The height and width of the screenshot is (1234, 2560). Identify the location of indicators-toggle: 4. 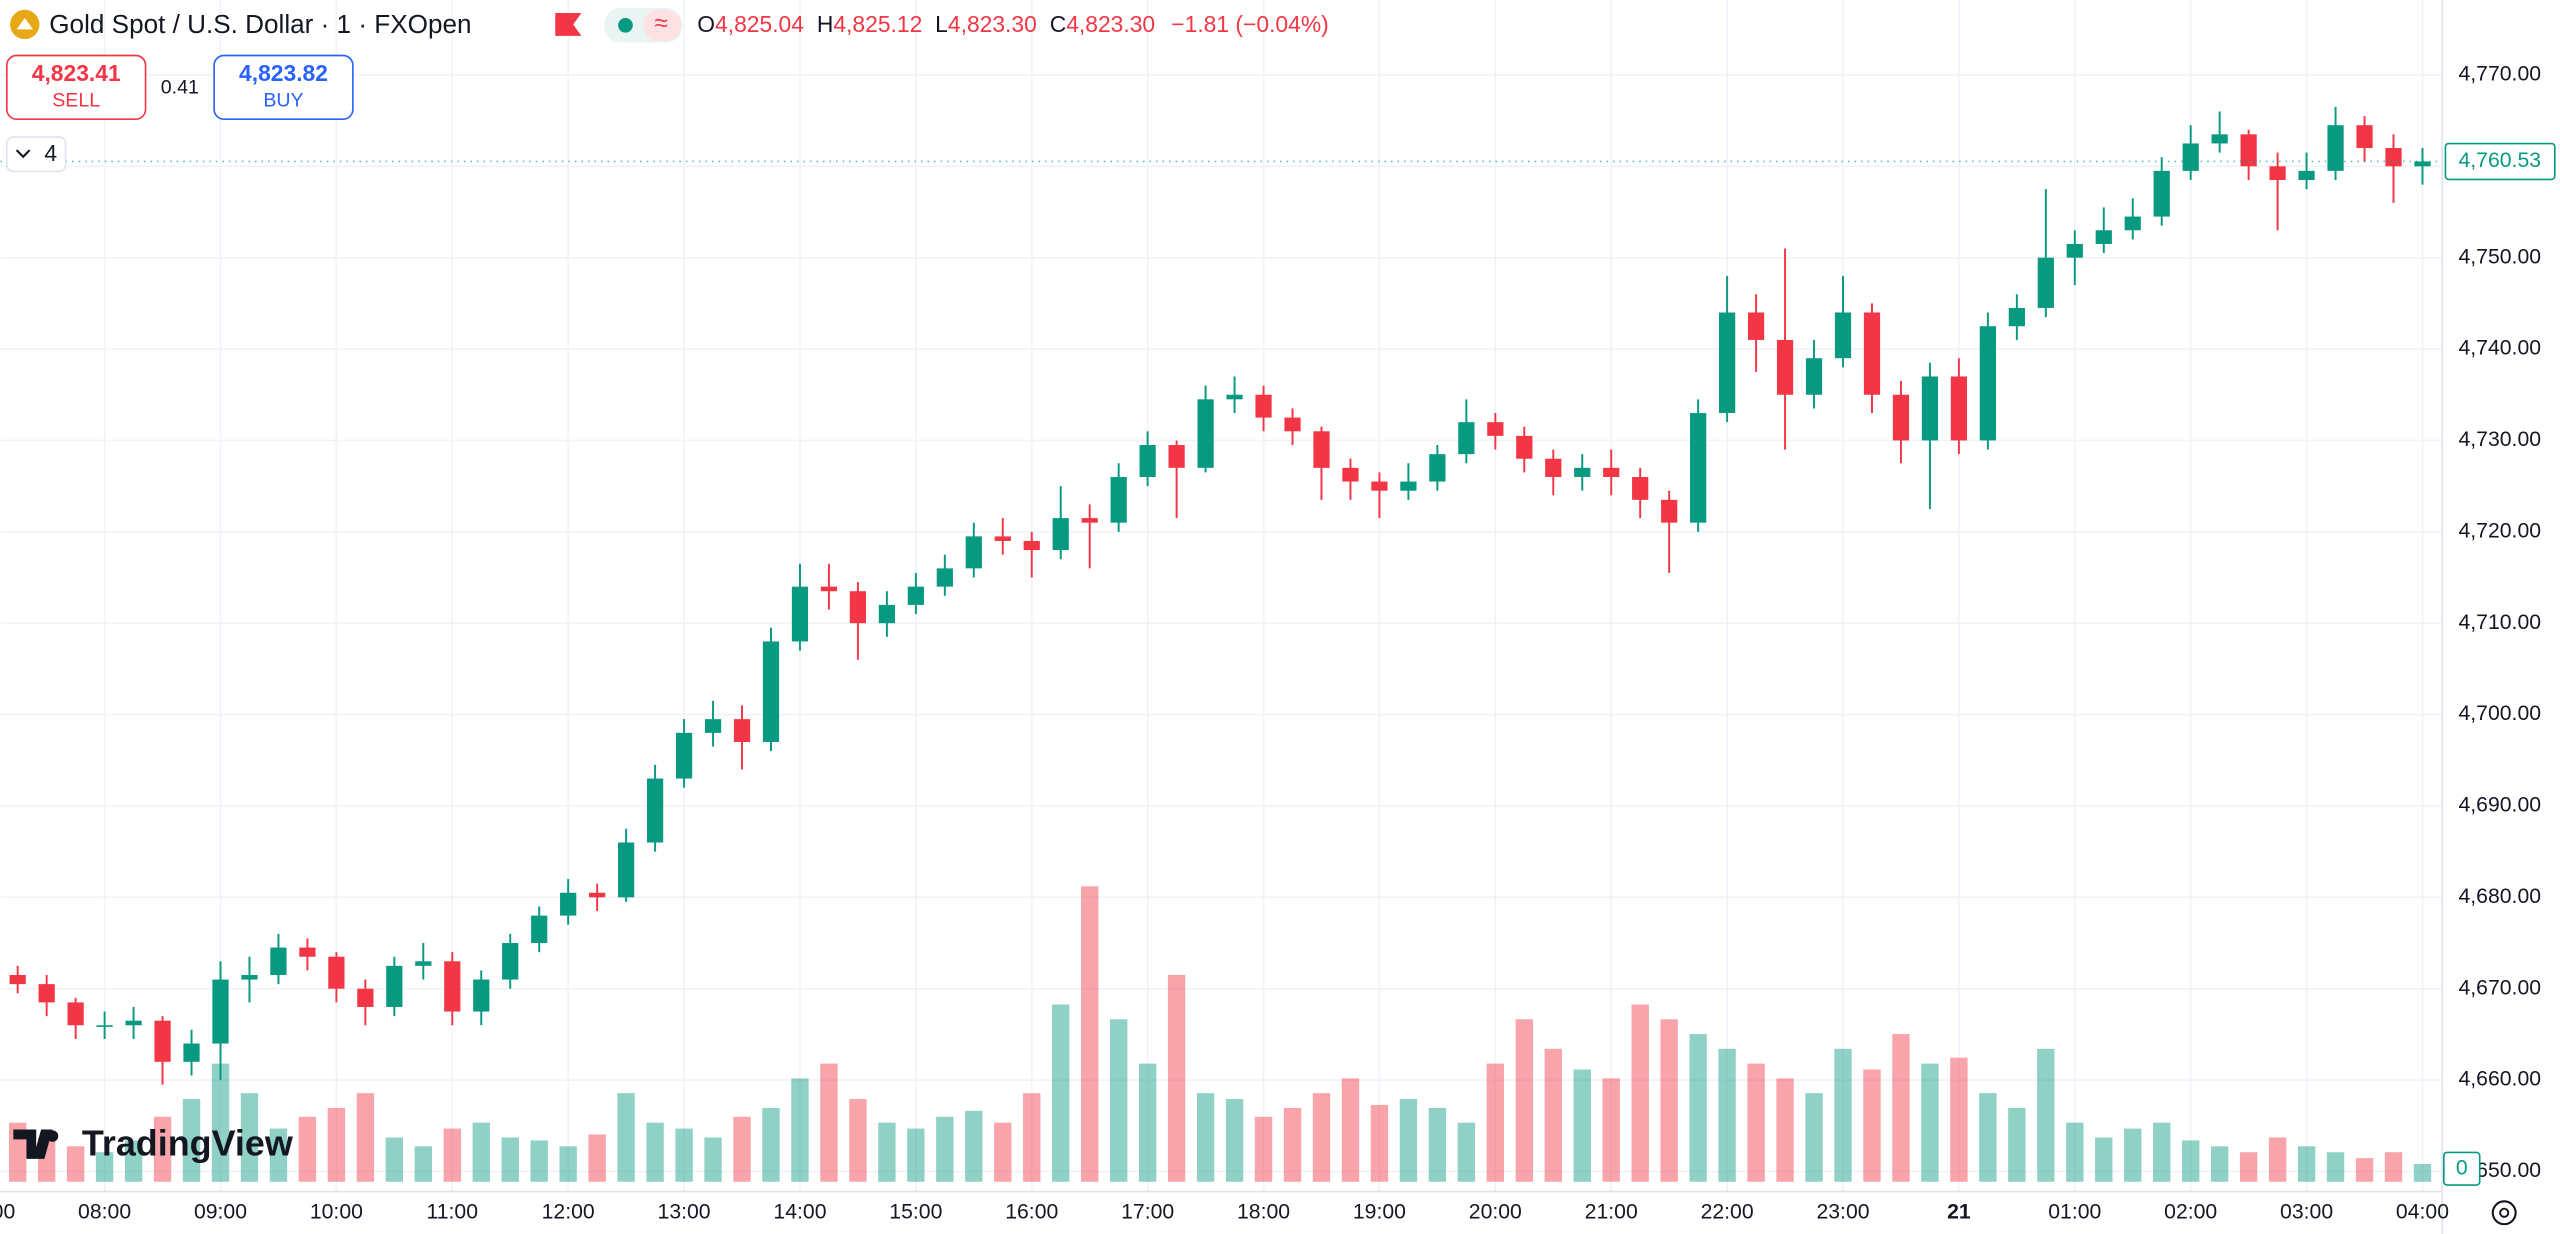
(36, 154).